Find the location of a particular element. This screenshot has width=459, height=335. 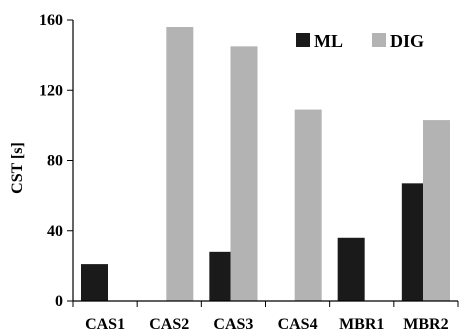

x-tick-label-mbr1: MBR1 is located at coordinates (361, 324).